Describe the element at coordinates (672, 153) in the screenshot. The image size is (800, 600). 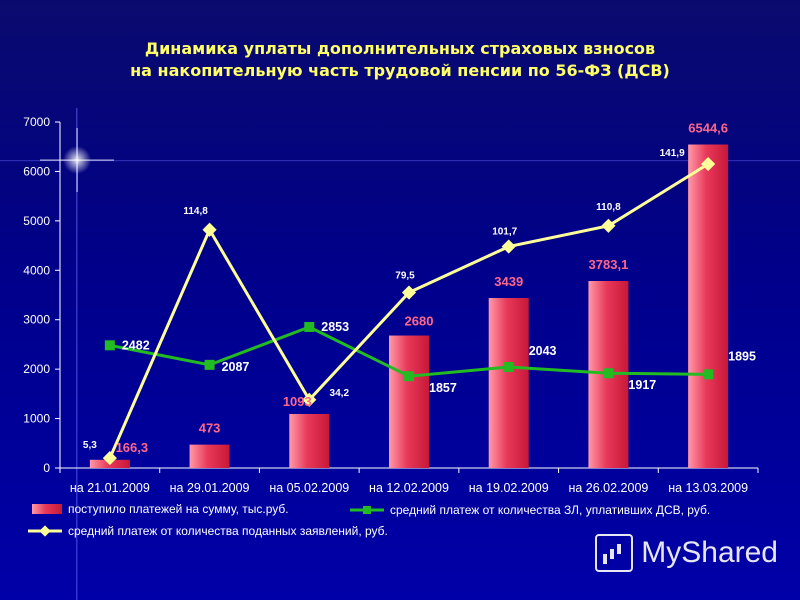
I see `yellow-value-label: 141,9` at that location.